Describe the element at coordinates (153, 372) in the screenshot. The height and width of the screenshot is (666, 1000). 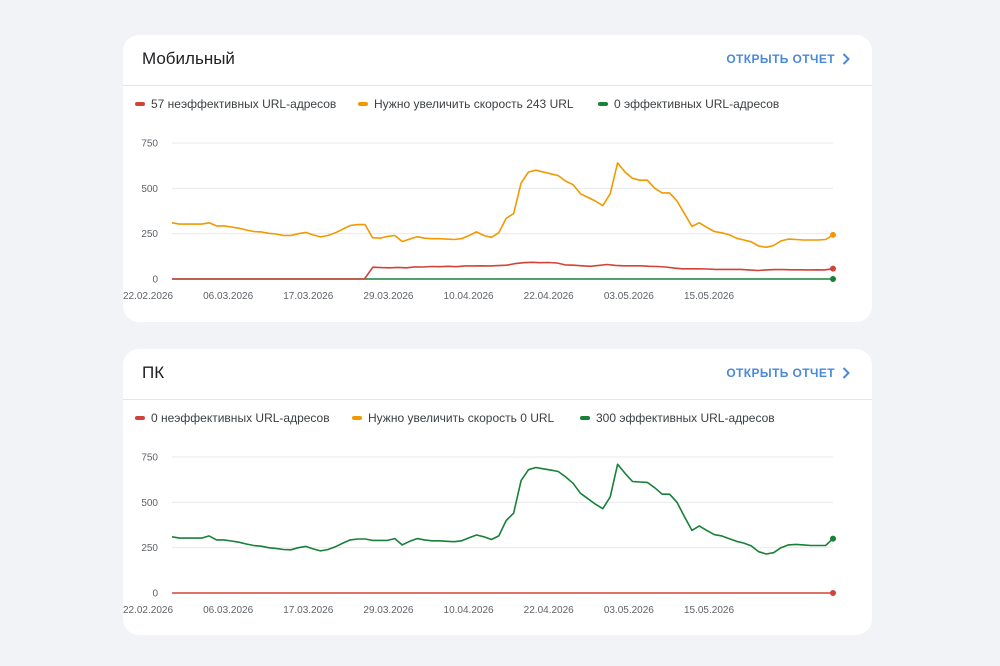
I see `card-title: ПК` at that location.